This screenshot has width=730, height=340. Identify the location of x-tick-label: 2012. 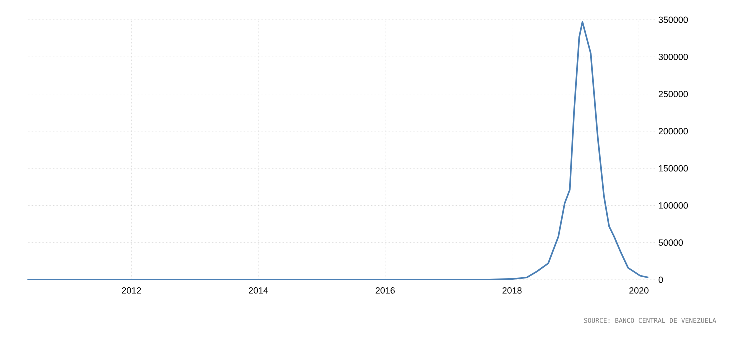
(132, 291).